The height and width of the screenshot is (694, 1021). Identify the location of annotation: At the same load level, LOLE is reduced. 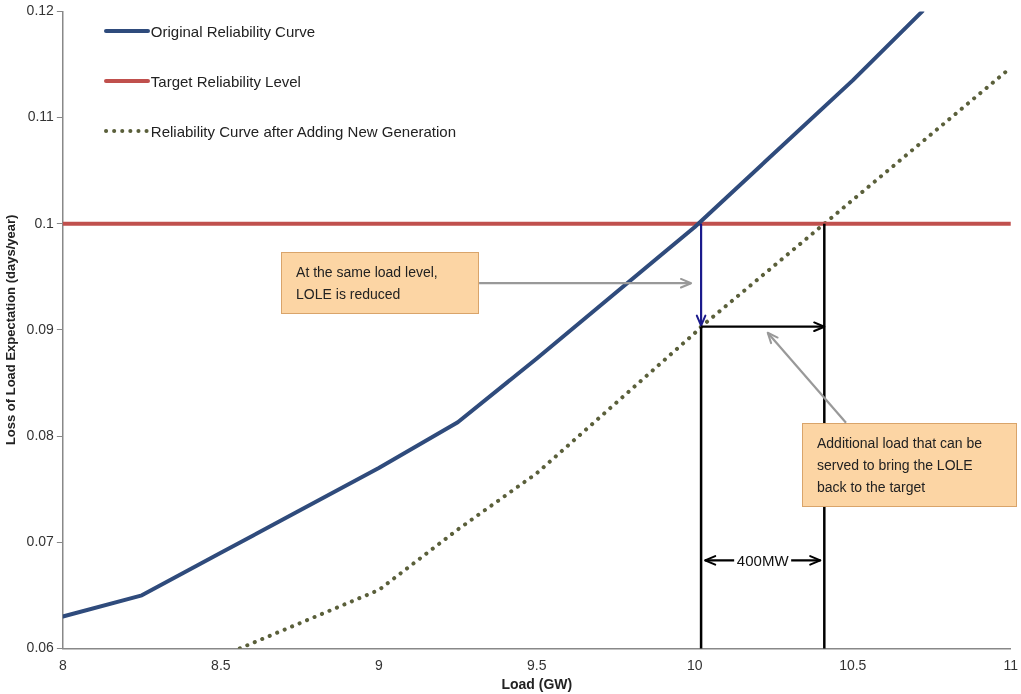
(367, 283).